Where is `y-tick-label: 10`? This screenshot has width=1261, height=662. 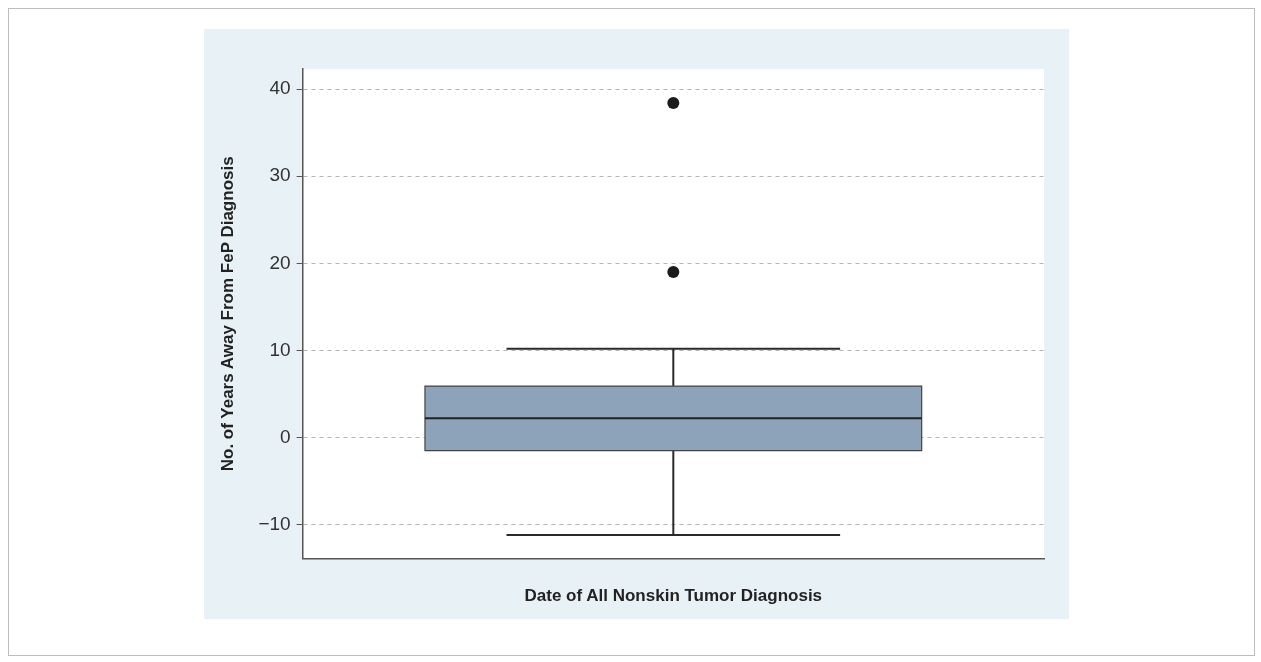 y-tick-label: 10 is located at coordinates (280, 349).